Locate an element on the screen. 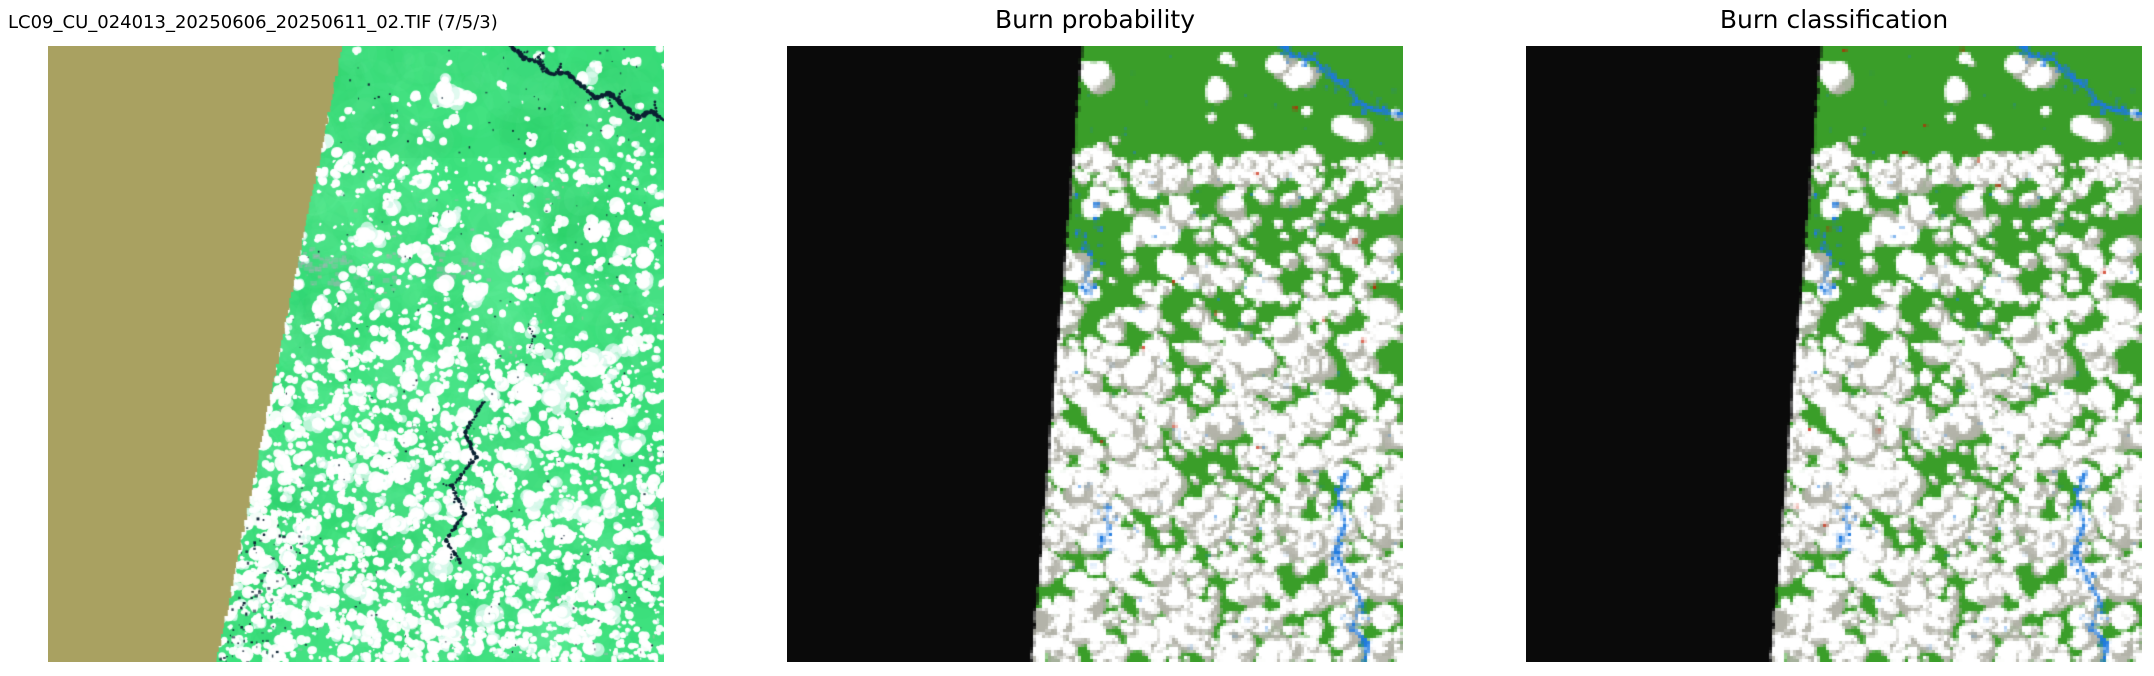  panel-title-burn-probability: Burn probability is located at coordinates (1094, 19).